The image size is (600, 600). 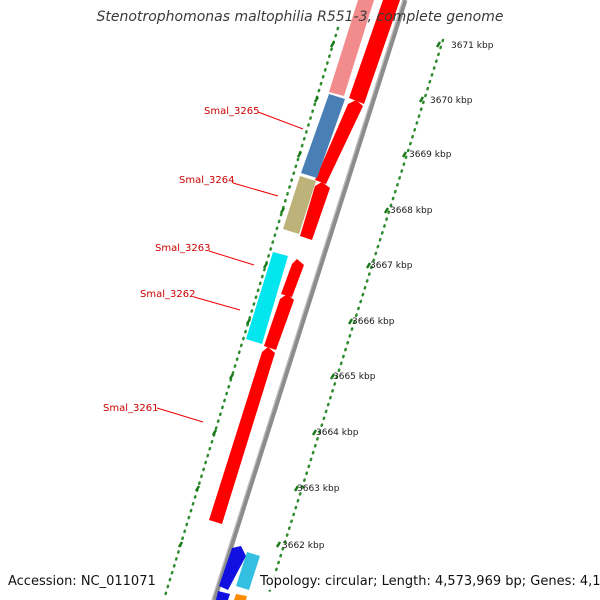 What do you see at coordinates (206, 180) in the screenshot?
I see `gene-label: Smal_3264` at bounding box center [206, 180].